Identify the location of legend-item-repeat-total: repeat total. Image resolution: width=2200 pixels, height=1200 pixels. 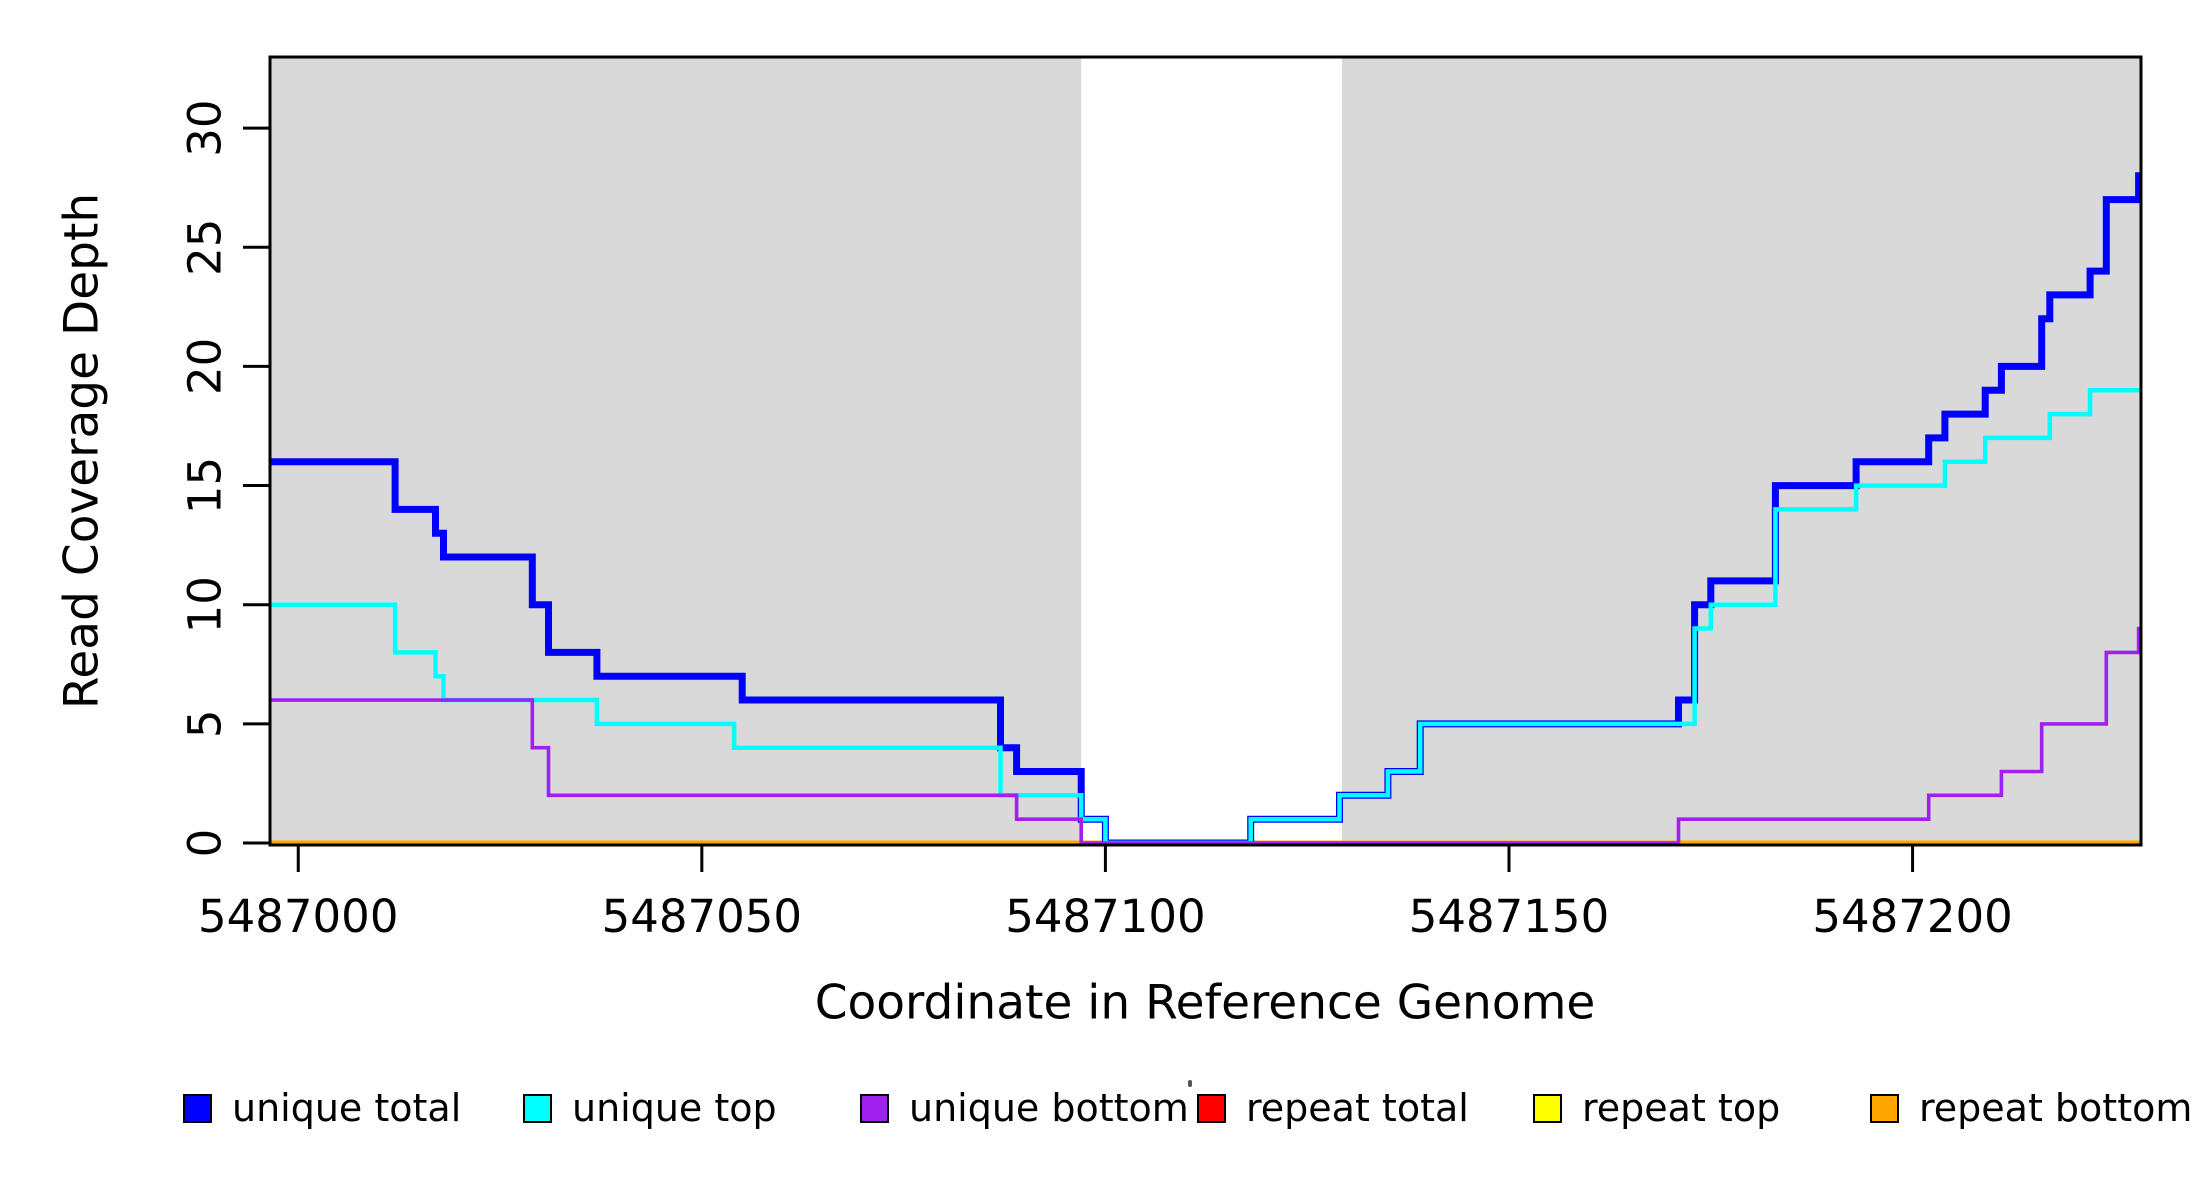
(1333, 1108).